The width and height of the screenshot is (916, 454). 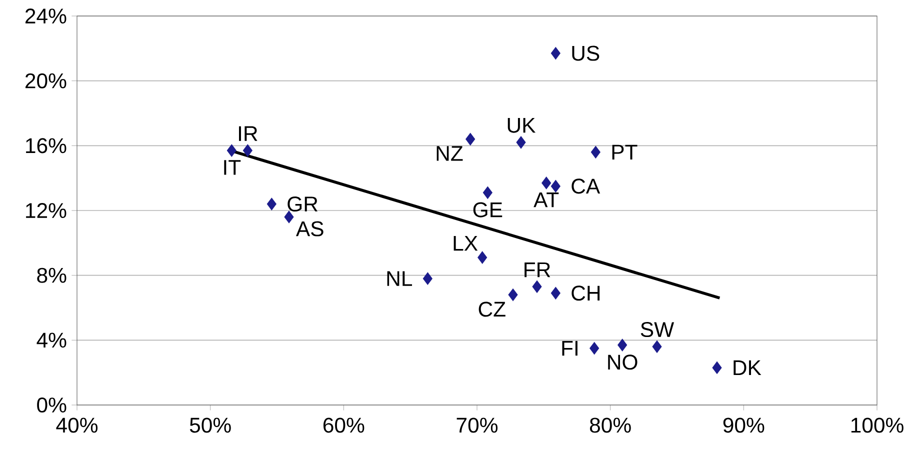 What do you see at coordinates (748, 368) in the screenshot?
I see `annotation: DK` at bounding box center [748, 368].